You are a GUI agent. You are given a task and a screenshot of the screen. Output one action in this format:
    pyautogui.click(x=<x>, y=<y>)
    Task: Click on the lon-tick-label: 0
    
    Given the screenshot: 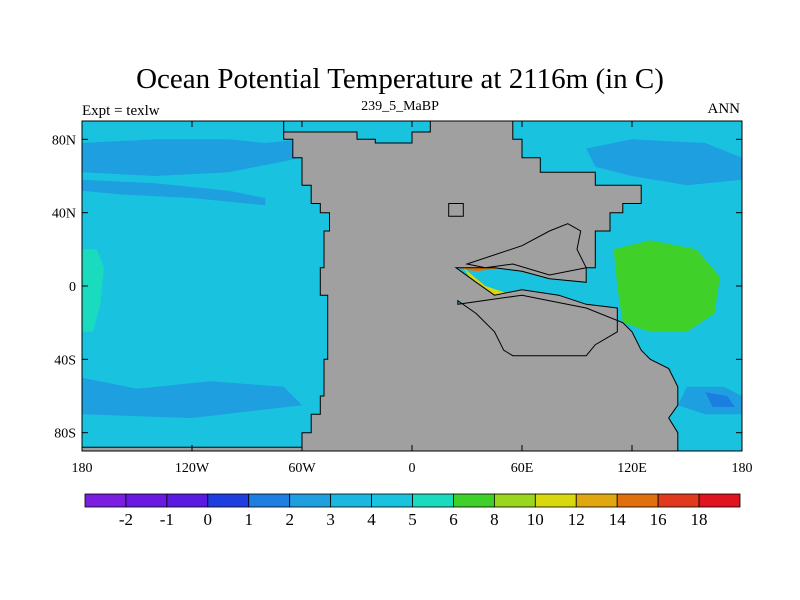 What is the action you would take?
    pyautogui.click(x=412, y=468)
    